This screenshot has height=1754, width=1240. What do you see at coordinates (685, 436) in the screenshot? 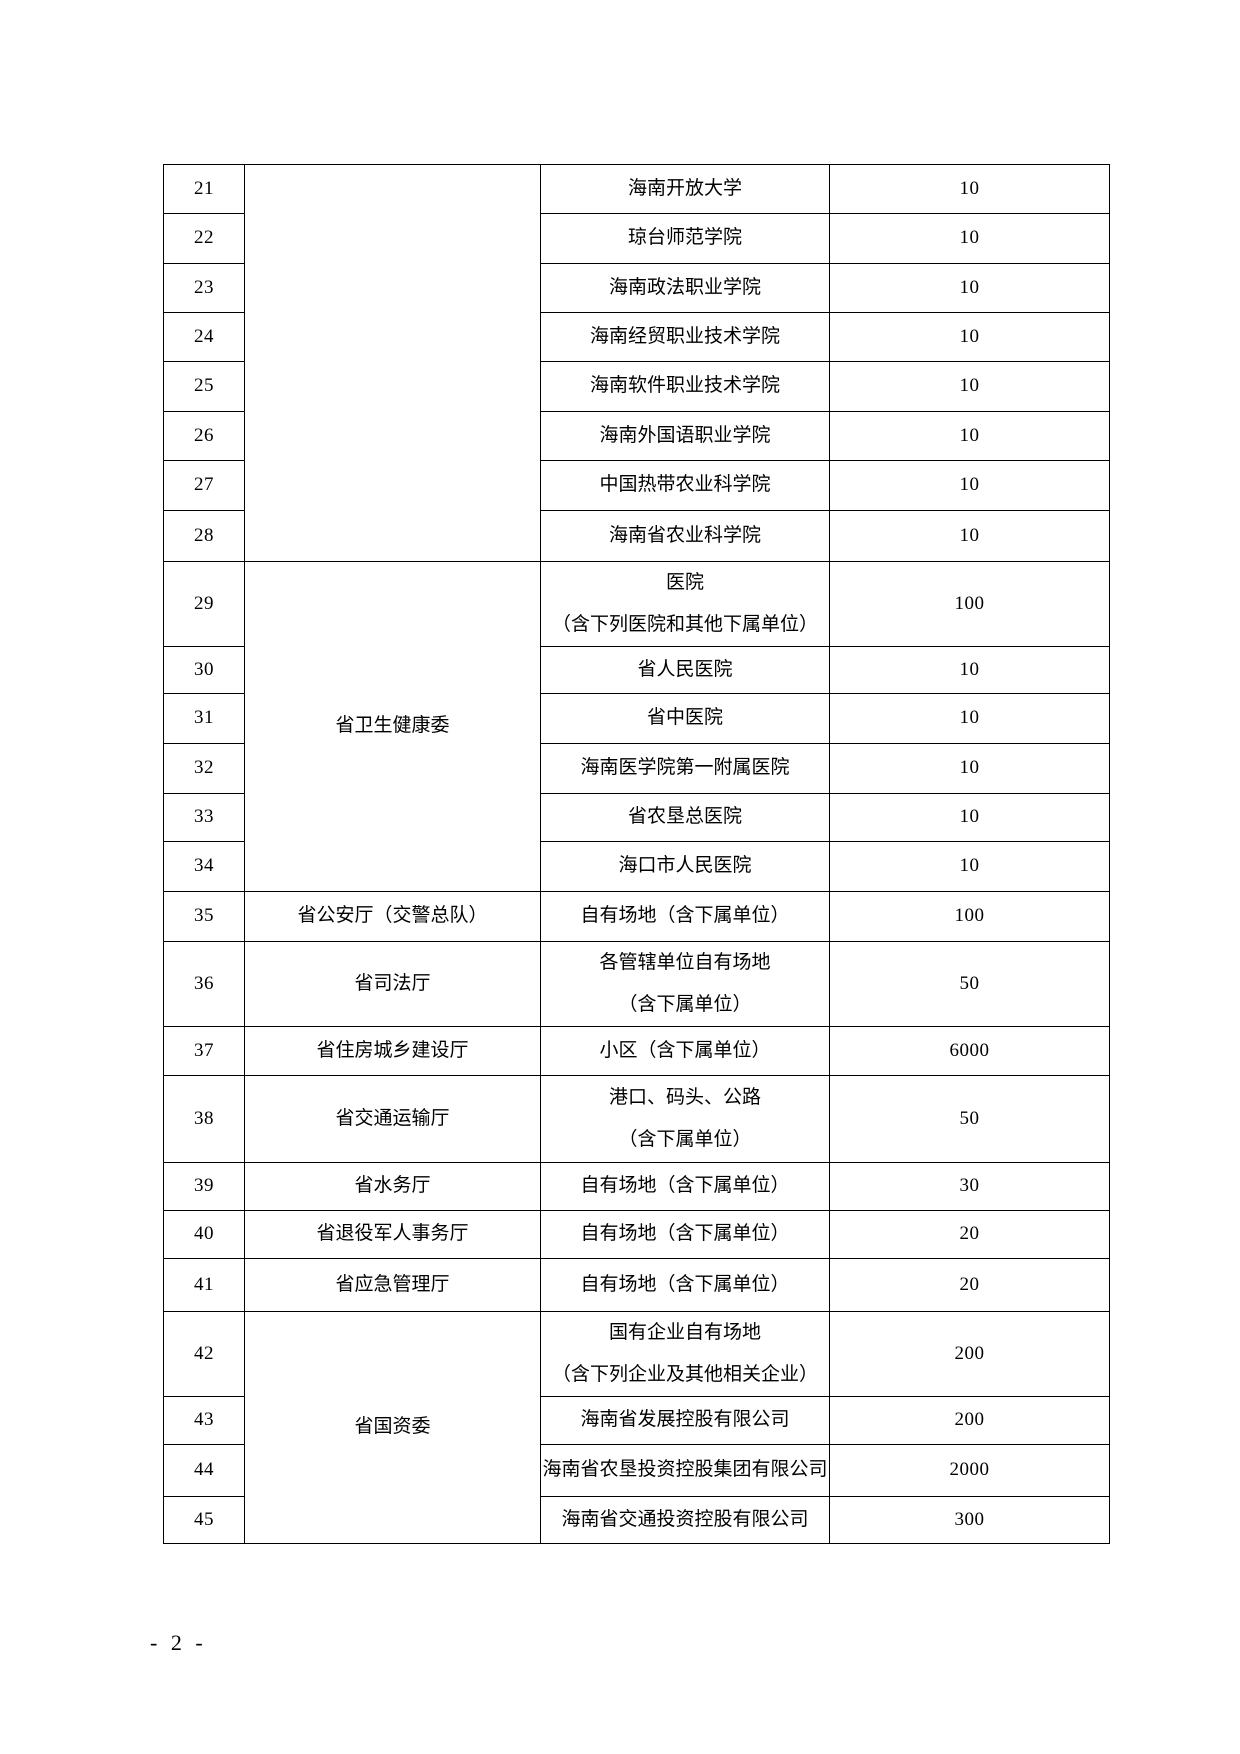
I see `unit-cell: 海南外国语职业学院` at bounding box center [685, 436].